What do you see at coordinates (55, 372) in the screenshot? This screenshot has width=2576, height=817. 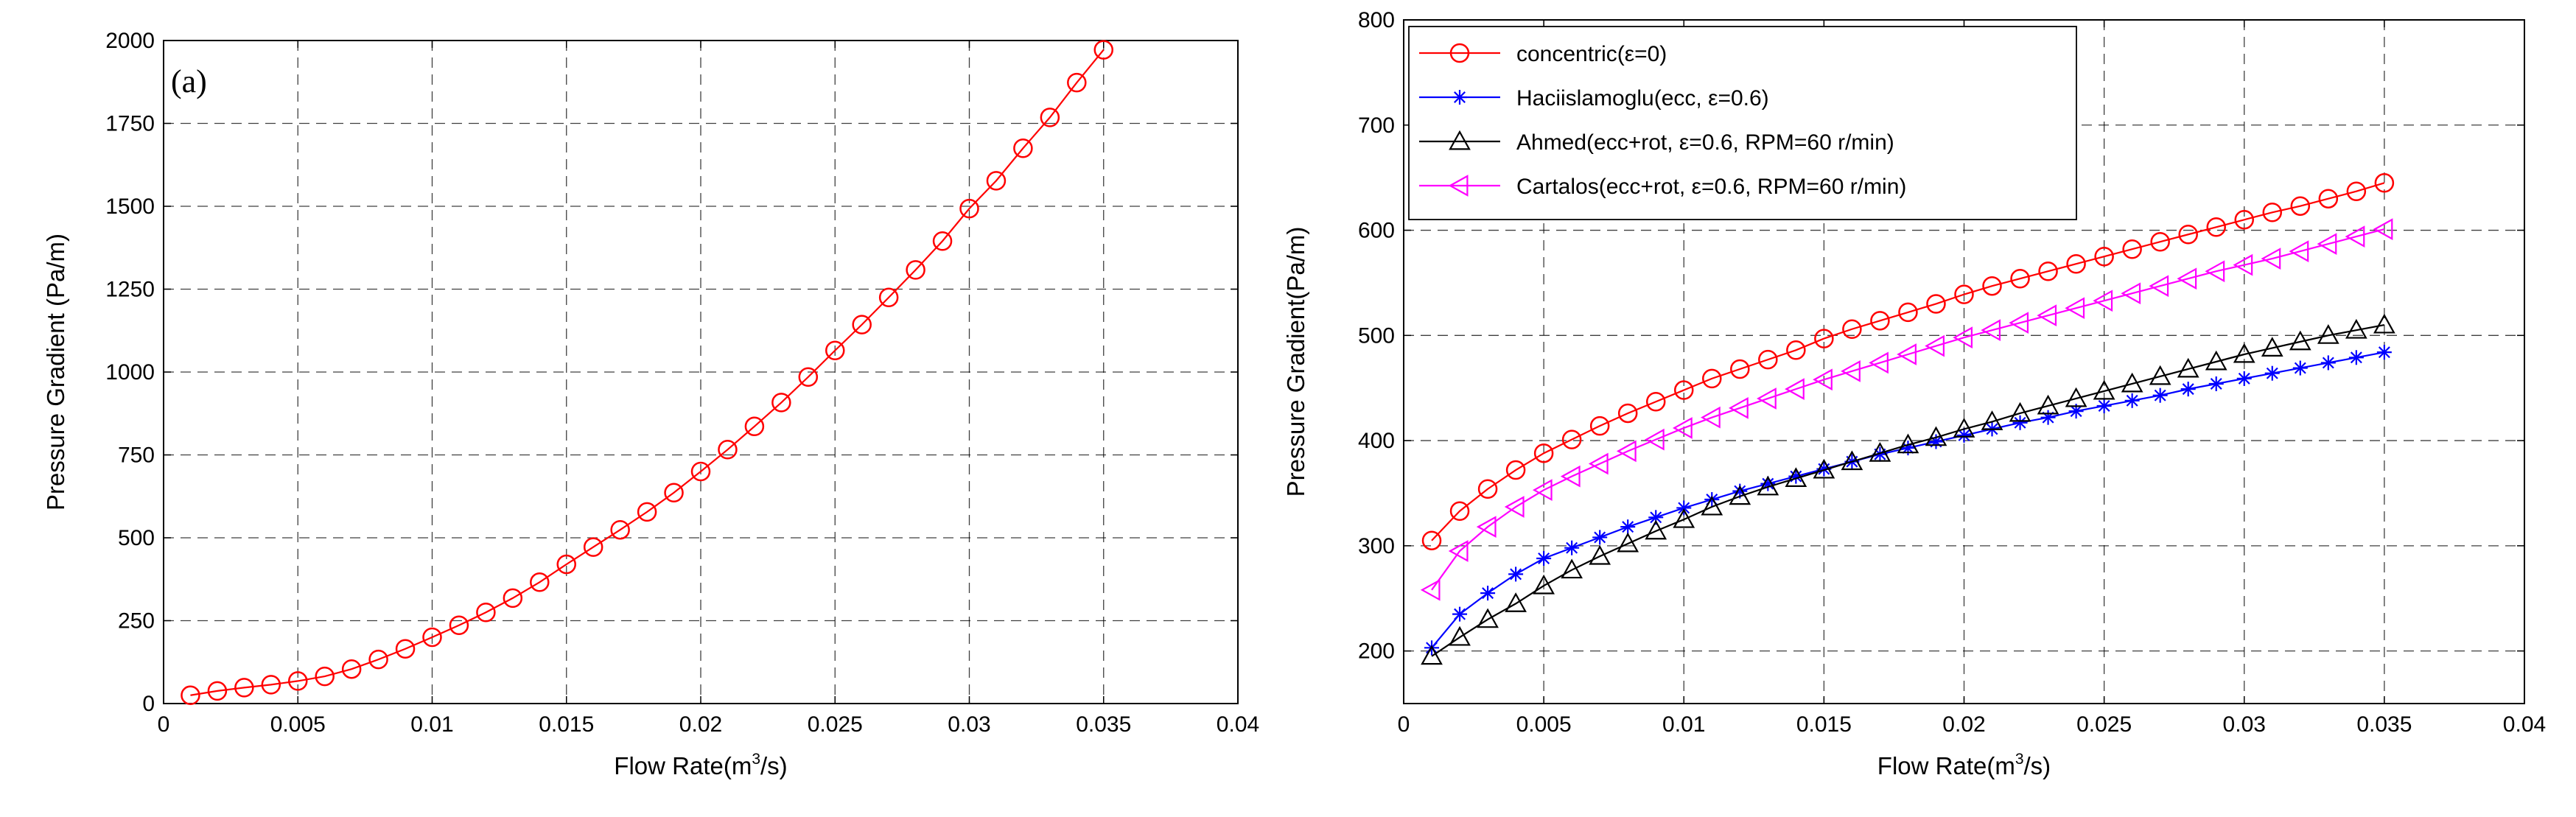 I see `chart1-y-axis-label: Pressure Gradient (Pa/m)` at bounding box center [55, 372].